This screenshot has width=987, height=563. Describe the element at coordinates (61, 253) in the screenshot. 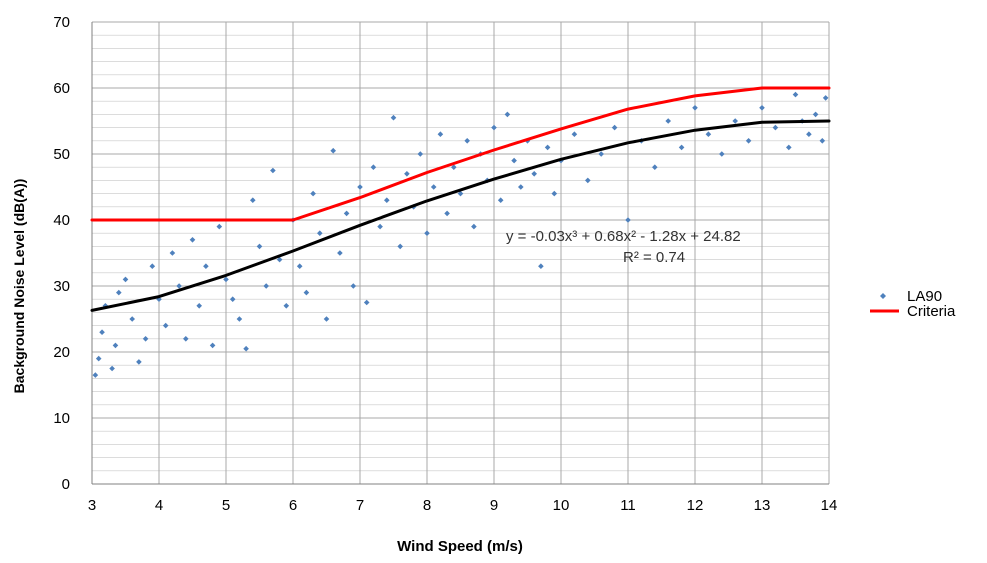

I see `y-tick-labels: 0 10 20 30 40 50 60 70` at that location.